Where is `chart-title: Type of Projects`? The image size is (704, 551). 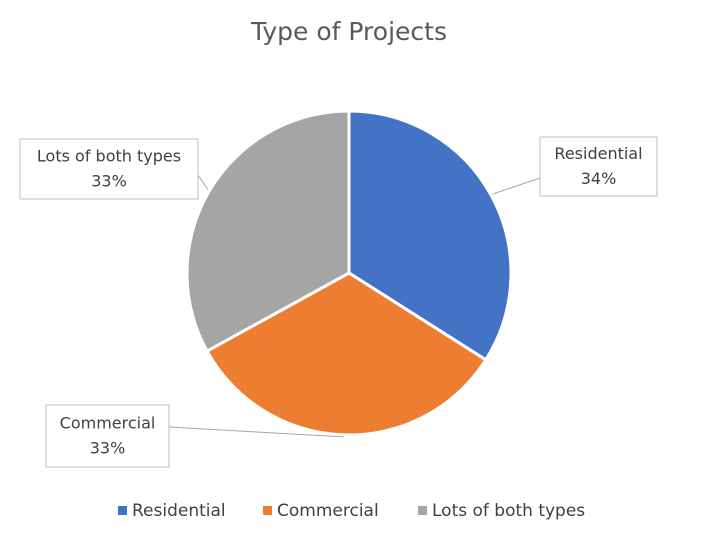 chart-title: Type of Projects is located at coordinates (348, 31).